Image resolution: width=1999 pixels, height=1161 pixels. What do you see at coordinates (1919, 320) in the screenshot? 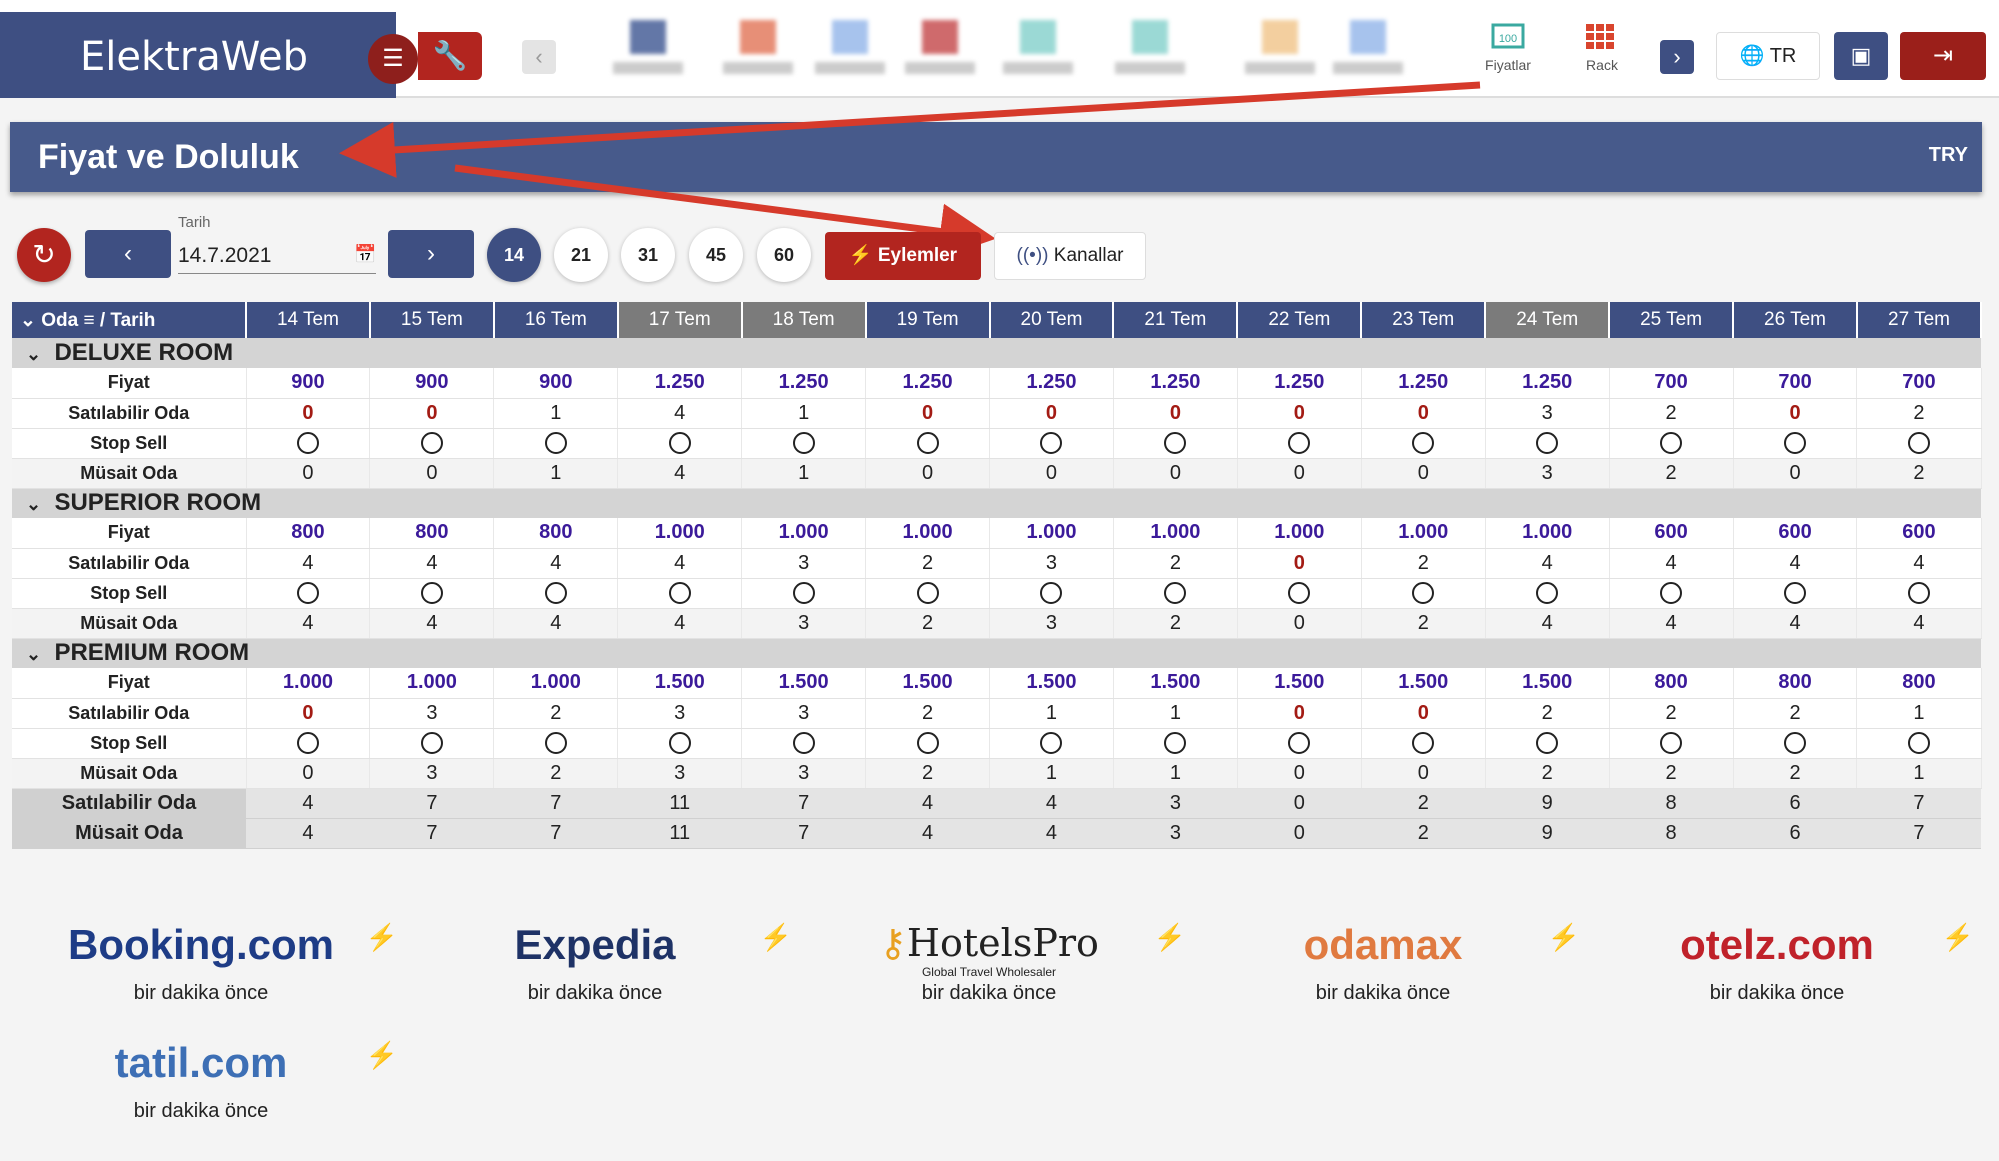
I see `date-header: 27 Tem` at bounding box center [1919, 320].